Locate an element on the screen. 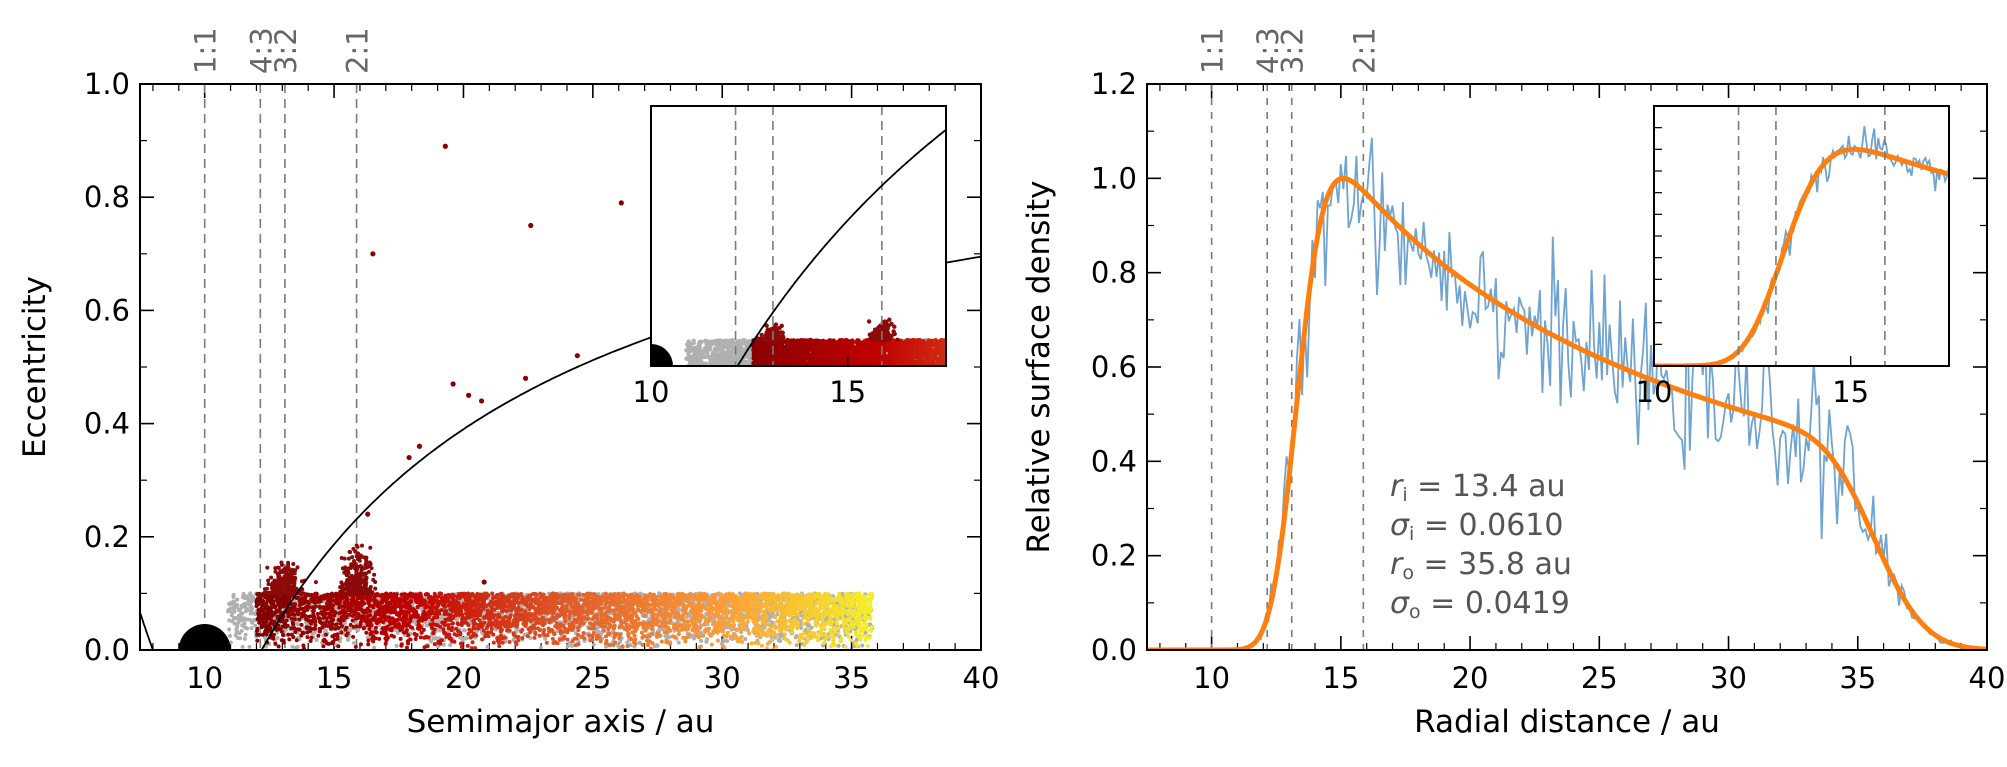  resonance-label: 3:2 is located at coordinates (286, 50).